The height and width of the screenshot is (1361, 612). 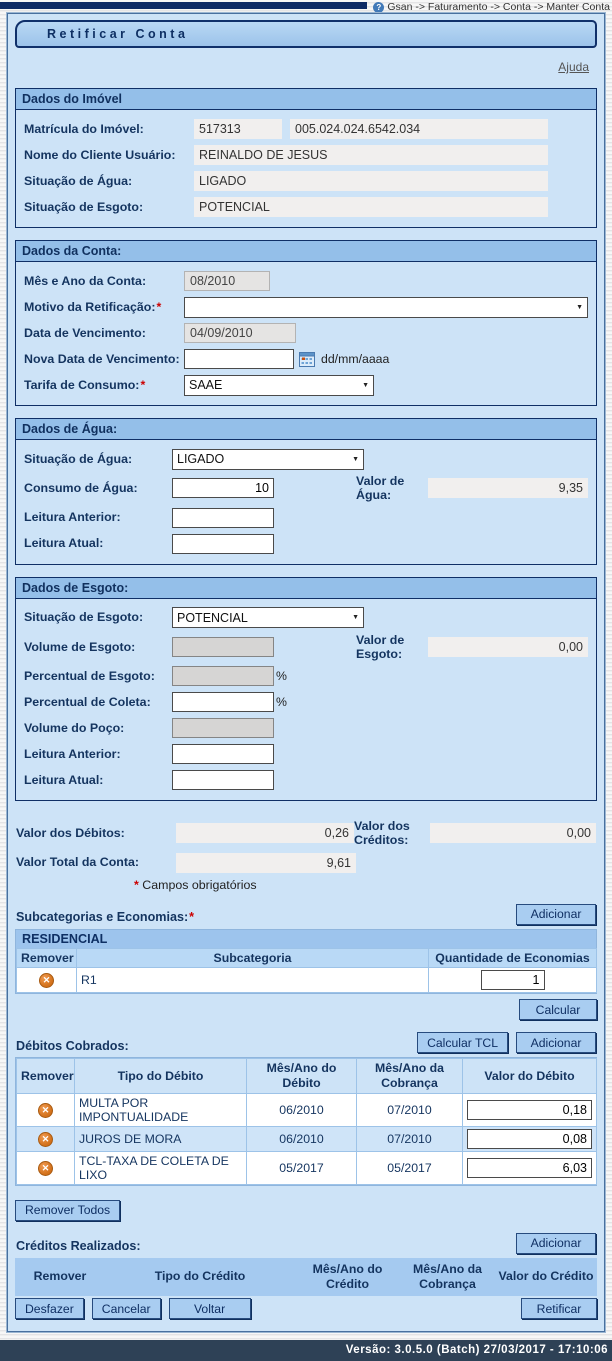 What do you see at coordinates (379, 7) in the screenshot?
I see `help-icon: ?` at bounding box center [379, 7].